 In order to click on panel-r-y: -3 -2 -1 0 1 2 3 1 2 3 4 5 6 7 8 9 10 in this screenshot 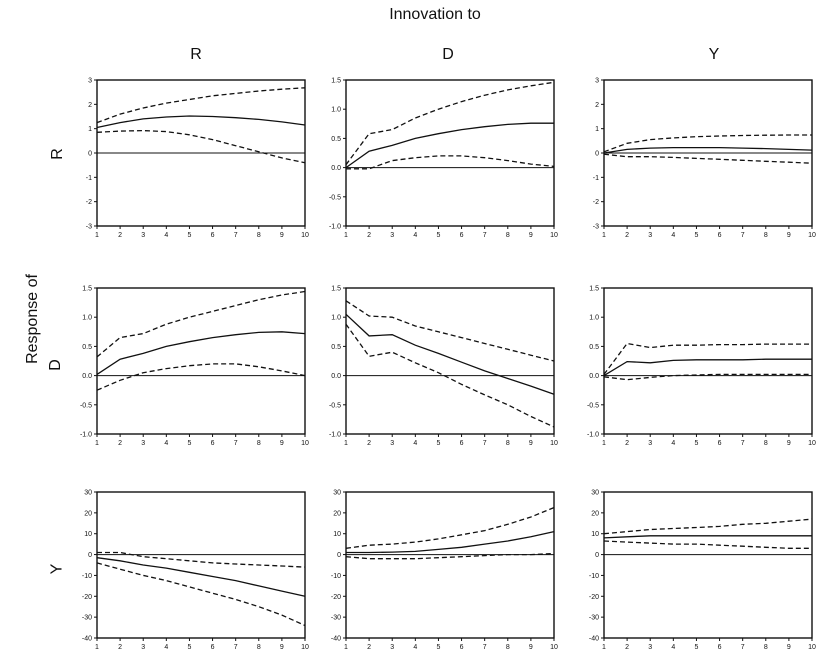, I will do `click(704, 159)`.